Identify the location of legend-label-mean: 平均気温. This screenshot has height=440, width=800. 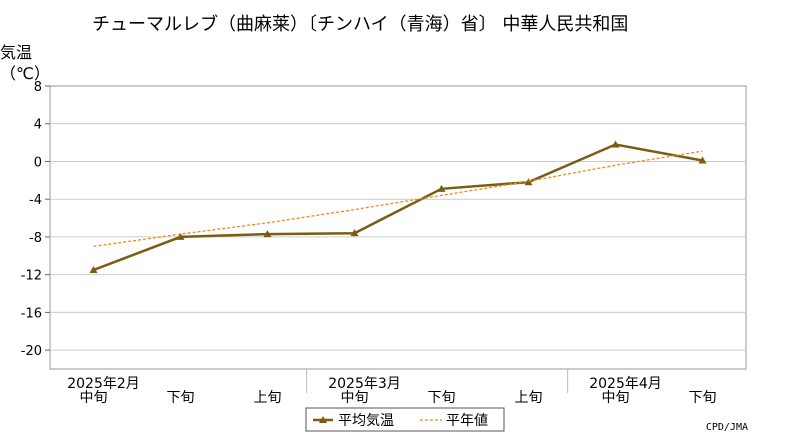
(366, 421).